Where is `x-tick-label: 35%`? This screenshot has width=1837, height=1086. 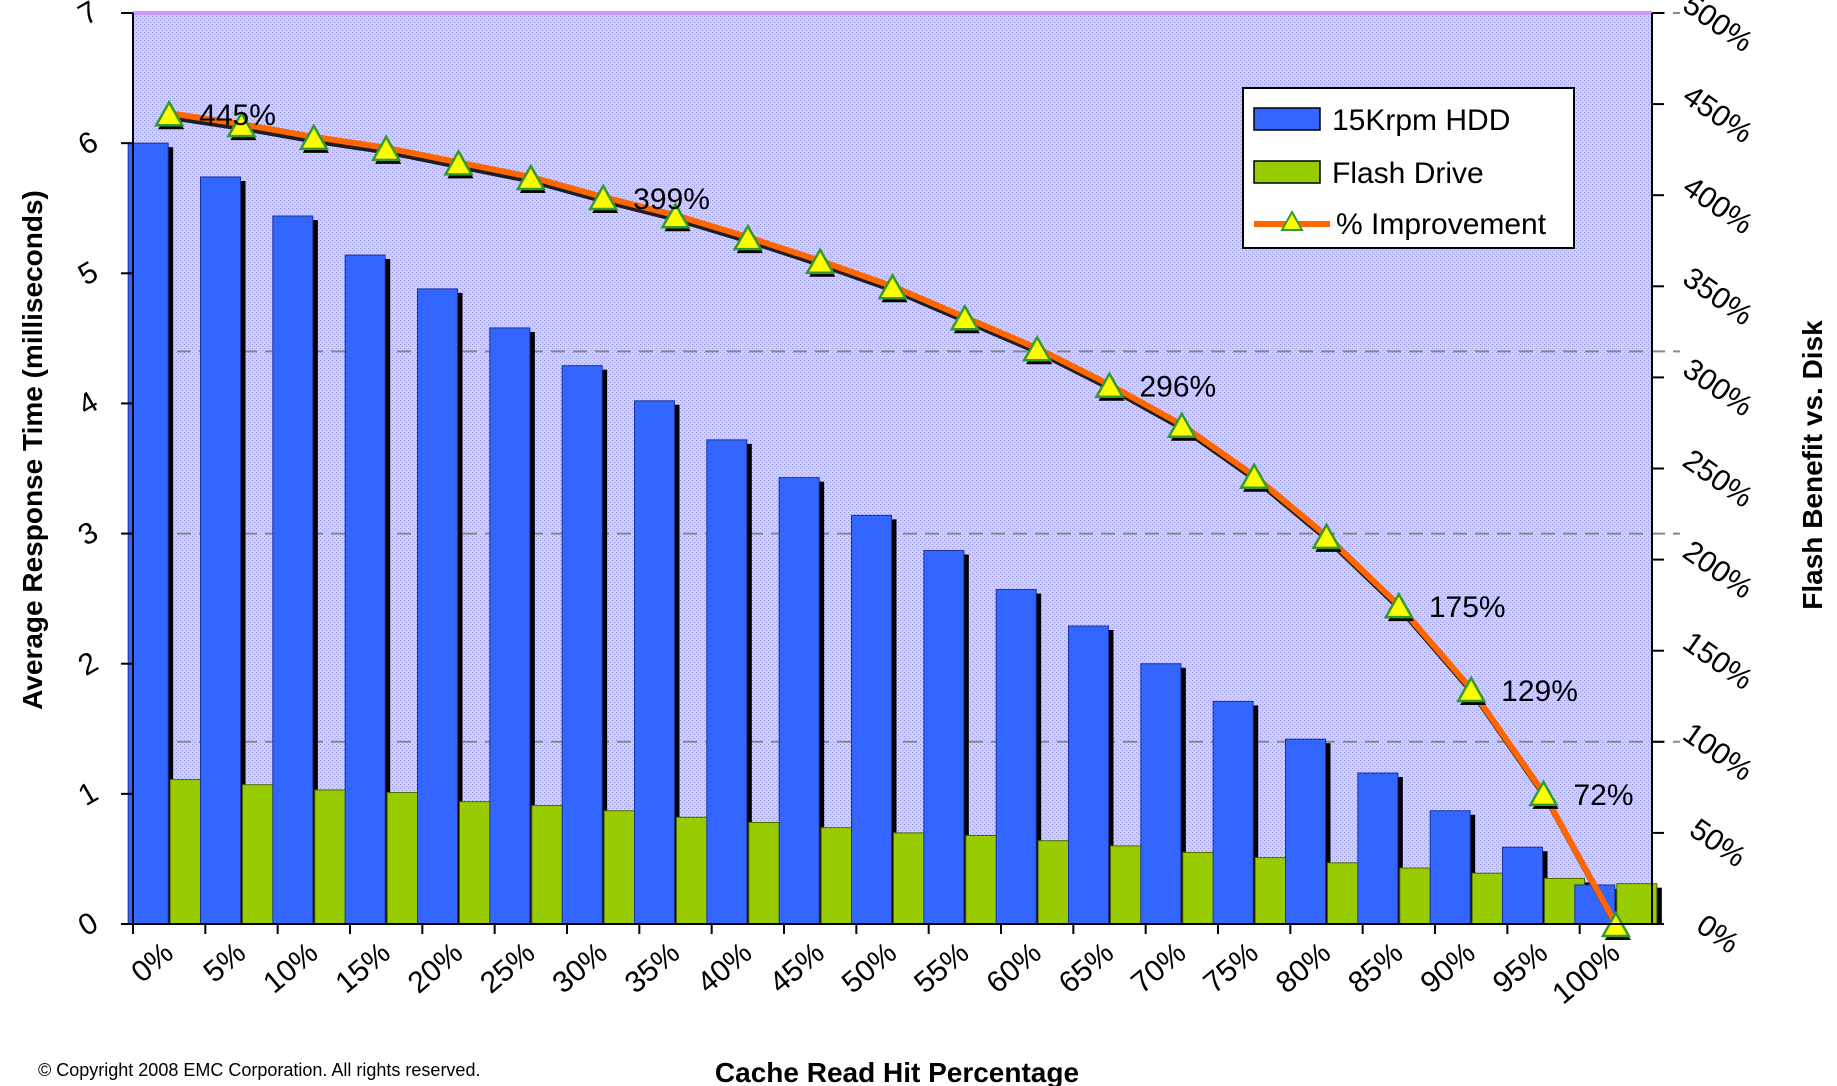 x-tick-label: 35% is located at coordinates (652, 968).